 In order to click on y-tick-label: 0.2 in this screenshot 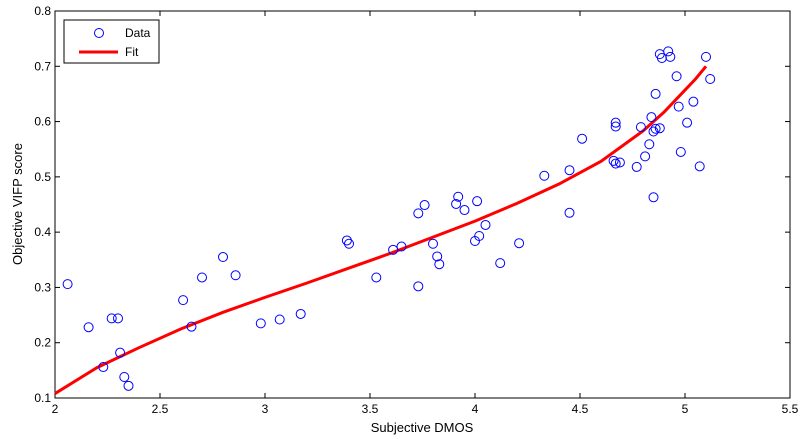, I will do `click(42, 343)`.